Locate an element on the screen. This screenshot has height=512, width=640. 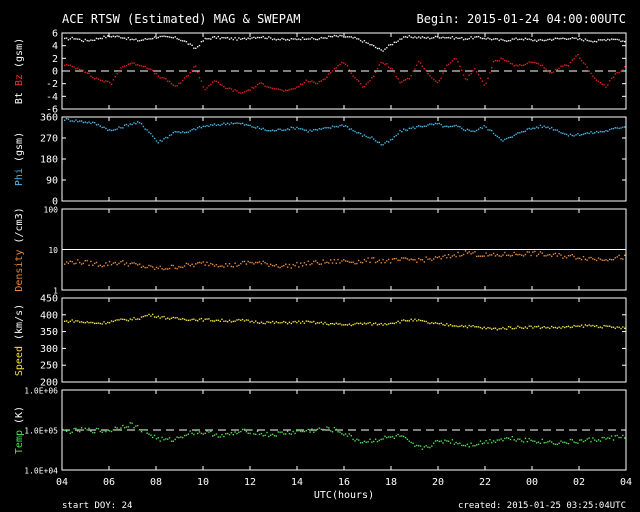
y-tick-label: -4 is located at coordinates (52, 97).